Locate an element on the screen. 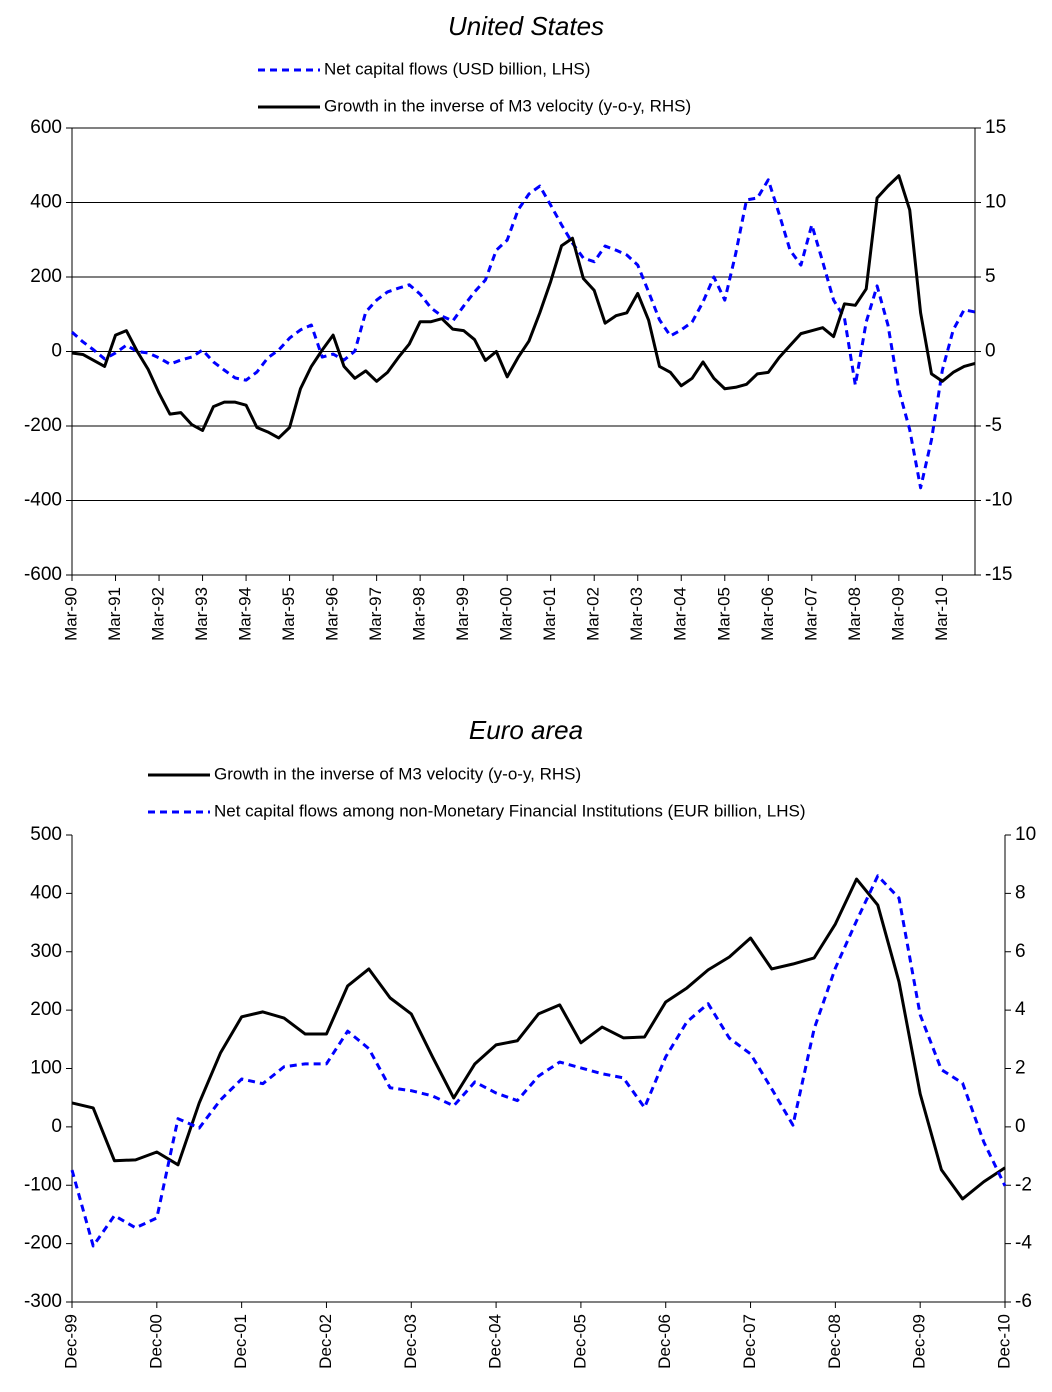  x-tick-label: Dec-09 is located at coordinates (919, 1341).